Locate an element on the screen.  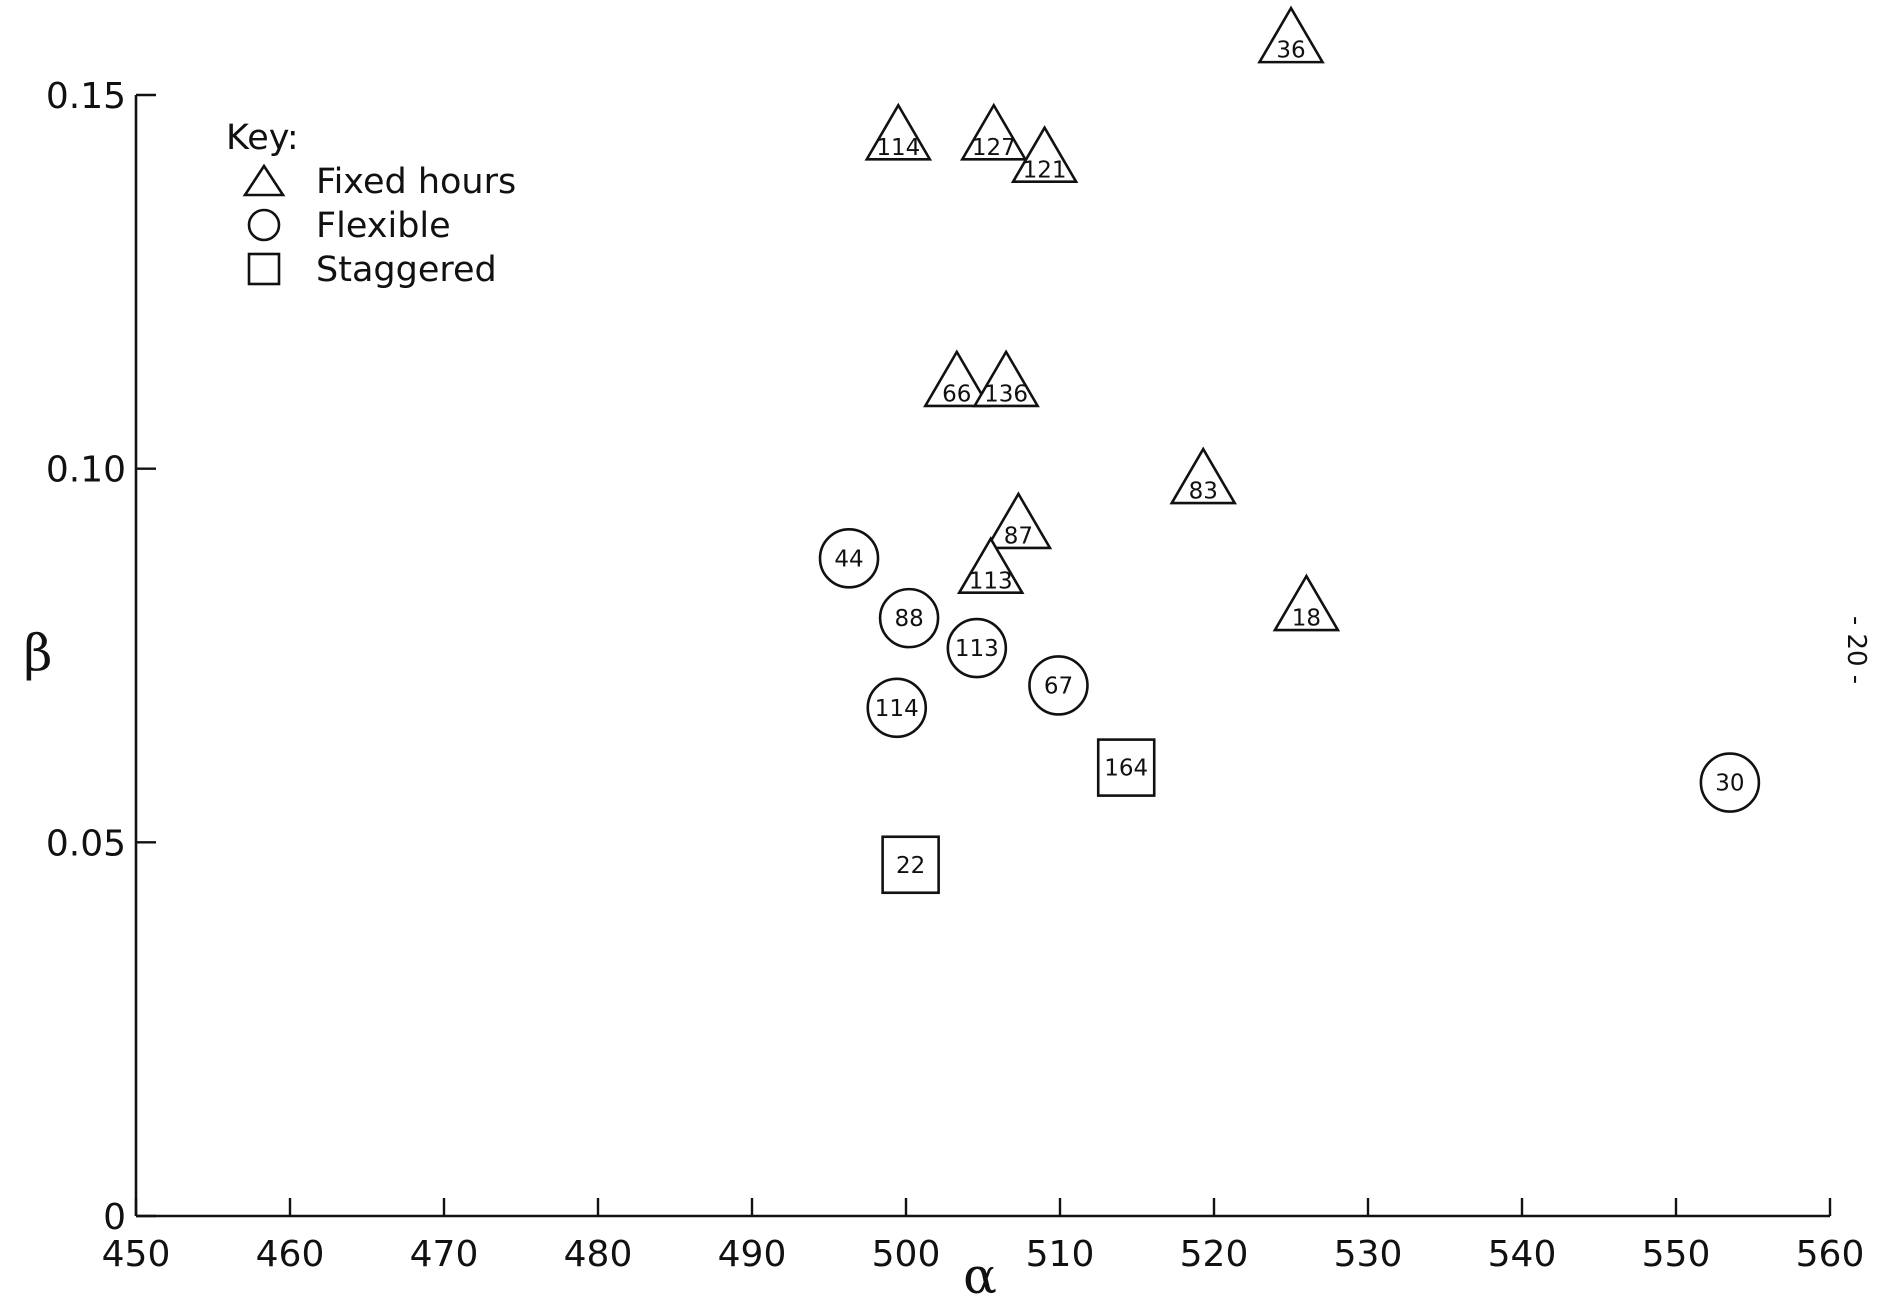
point-label: 136 is located at coordinates (1006, 394).